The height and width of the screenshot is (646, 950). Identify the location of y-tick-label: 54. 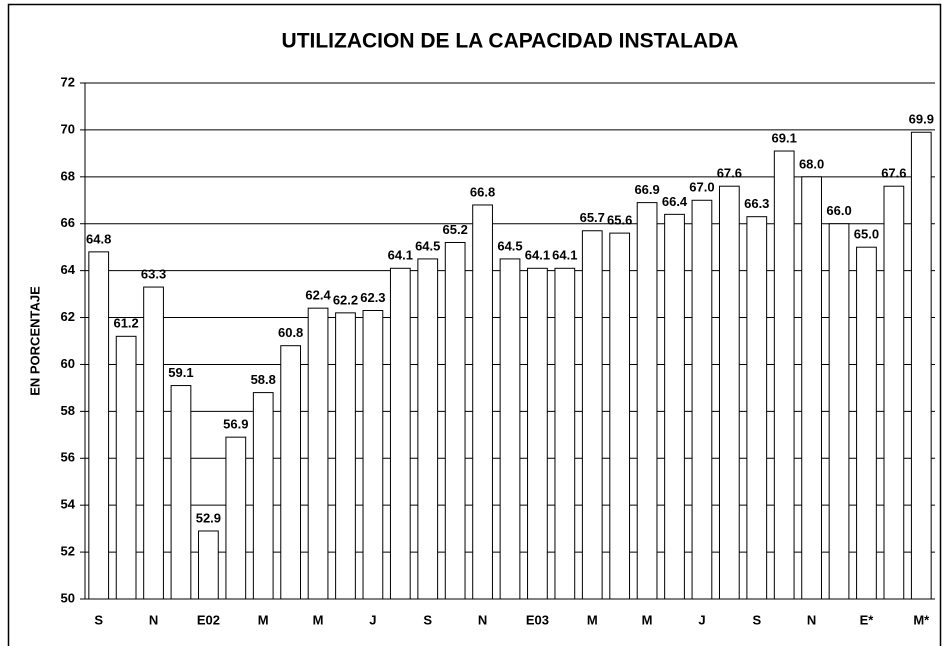
(68, 504).